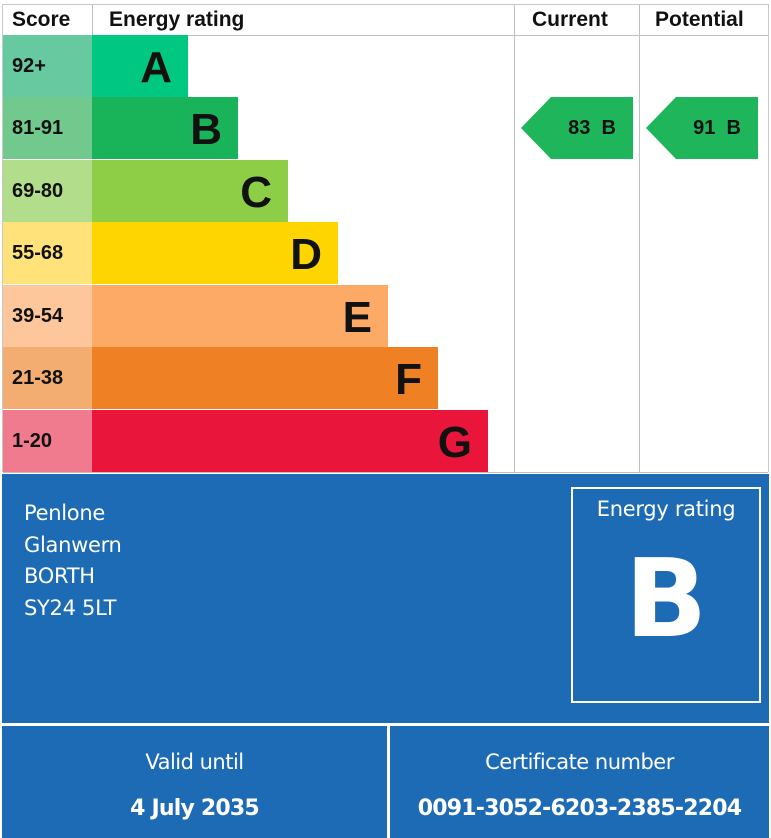 The width and height of the screenshot is (771, 838). Describe the element at coordinates (215, 253) in the screenshot. I see `rating-bar-d: D` at that location.